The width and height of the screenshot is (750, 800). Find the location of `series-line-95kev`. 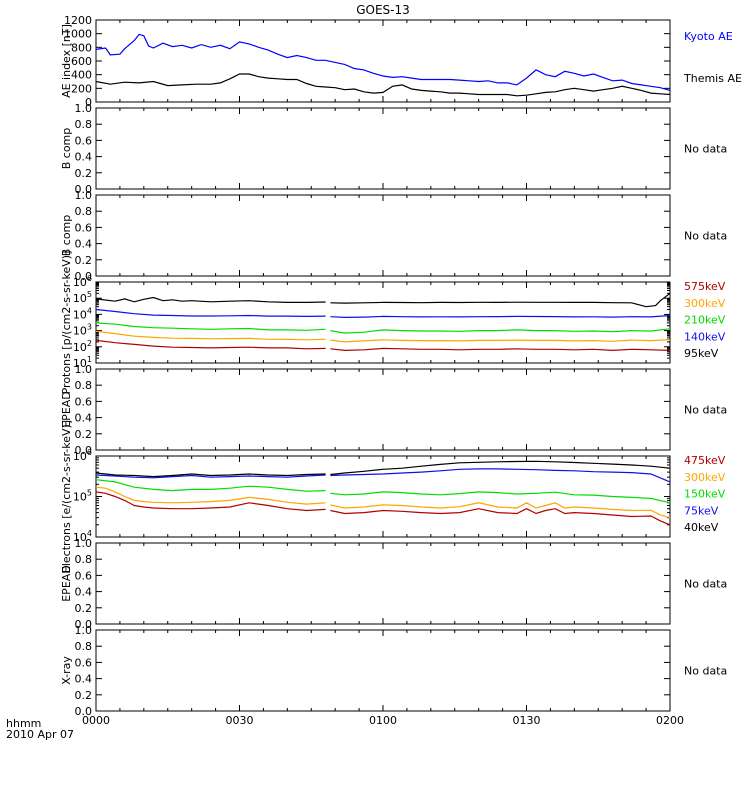

series-line-95kev is located at coordinates (383, 300).